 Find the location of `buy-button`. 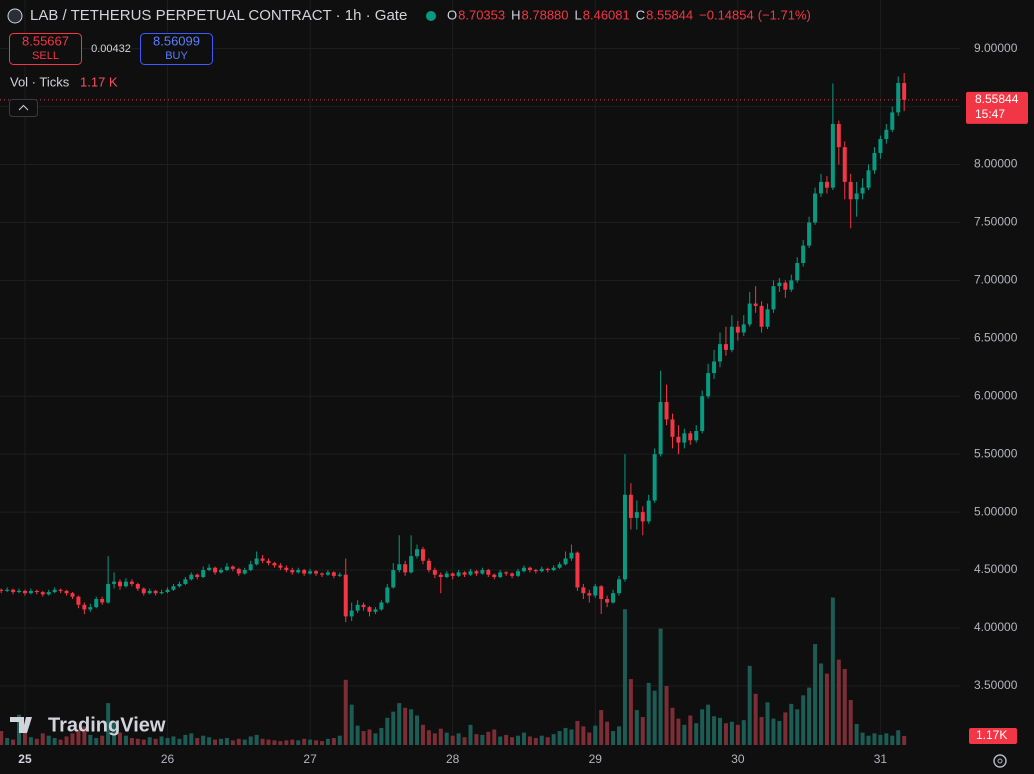

buy-button is located at coordinates (176, 49).